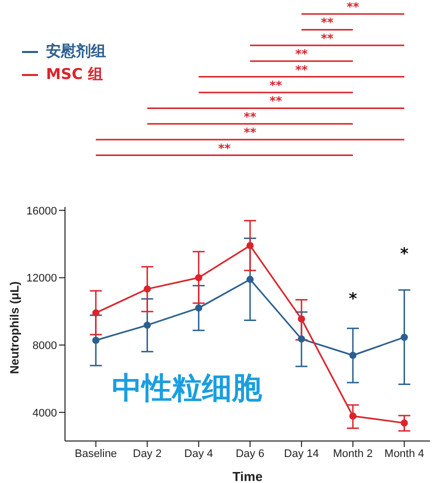  What do you see at coordinates (199, 454) in the screenshot?
I see `x-tick-label: Day 4` at bounding box center [199, 454].